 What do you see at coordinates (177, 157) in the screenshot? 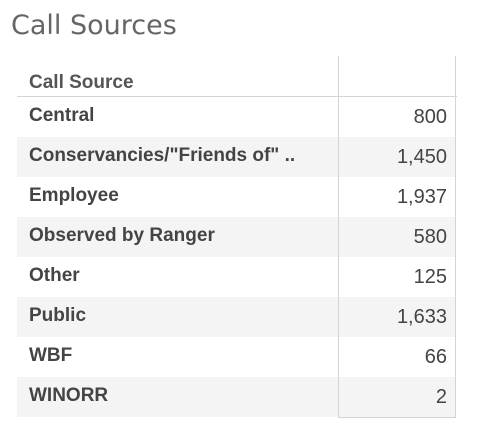
I see `call-source-label: Conservancies/"Friends of" ..` at bounding box center [177, 157].